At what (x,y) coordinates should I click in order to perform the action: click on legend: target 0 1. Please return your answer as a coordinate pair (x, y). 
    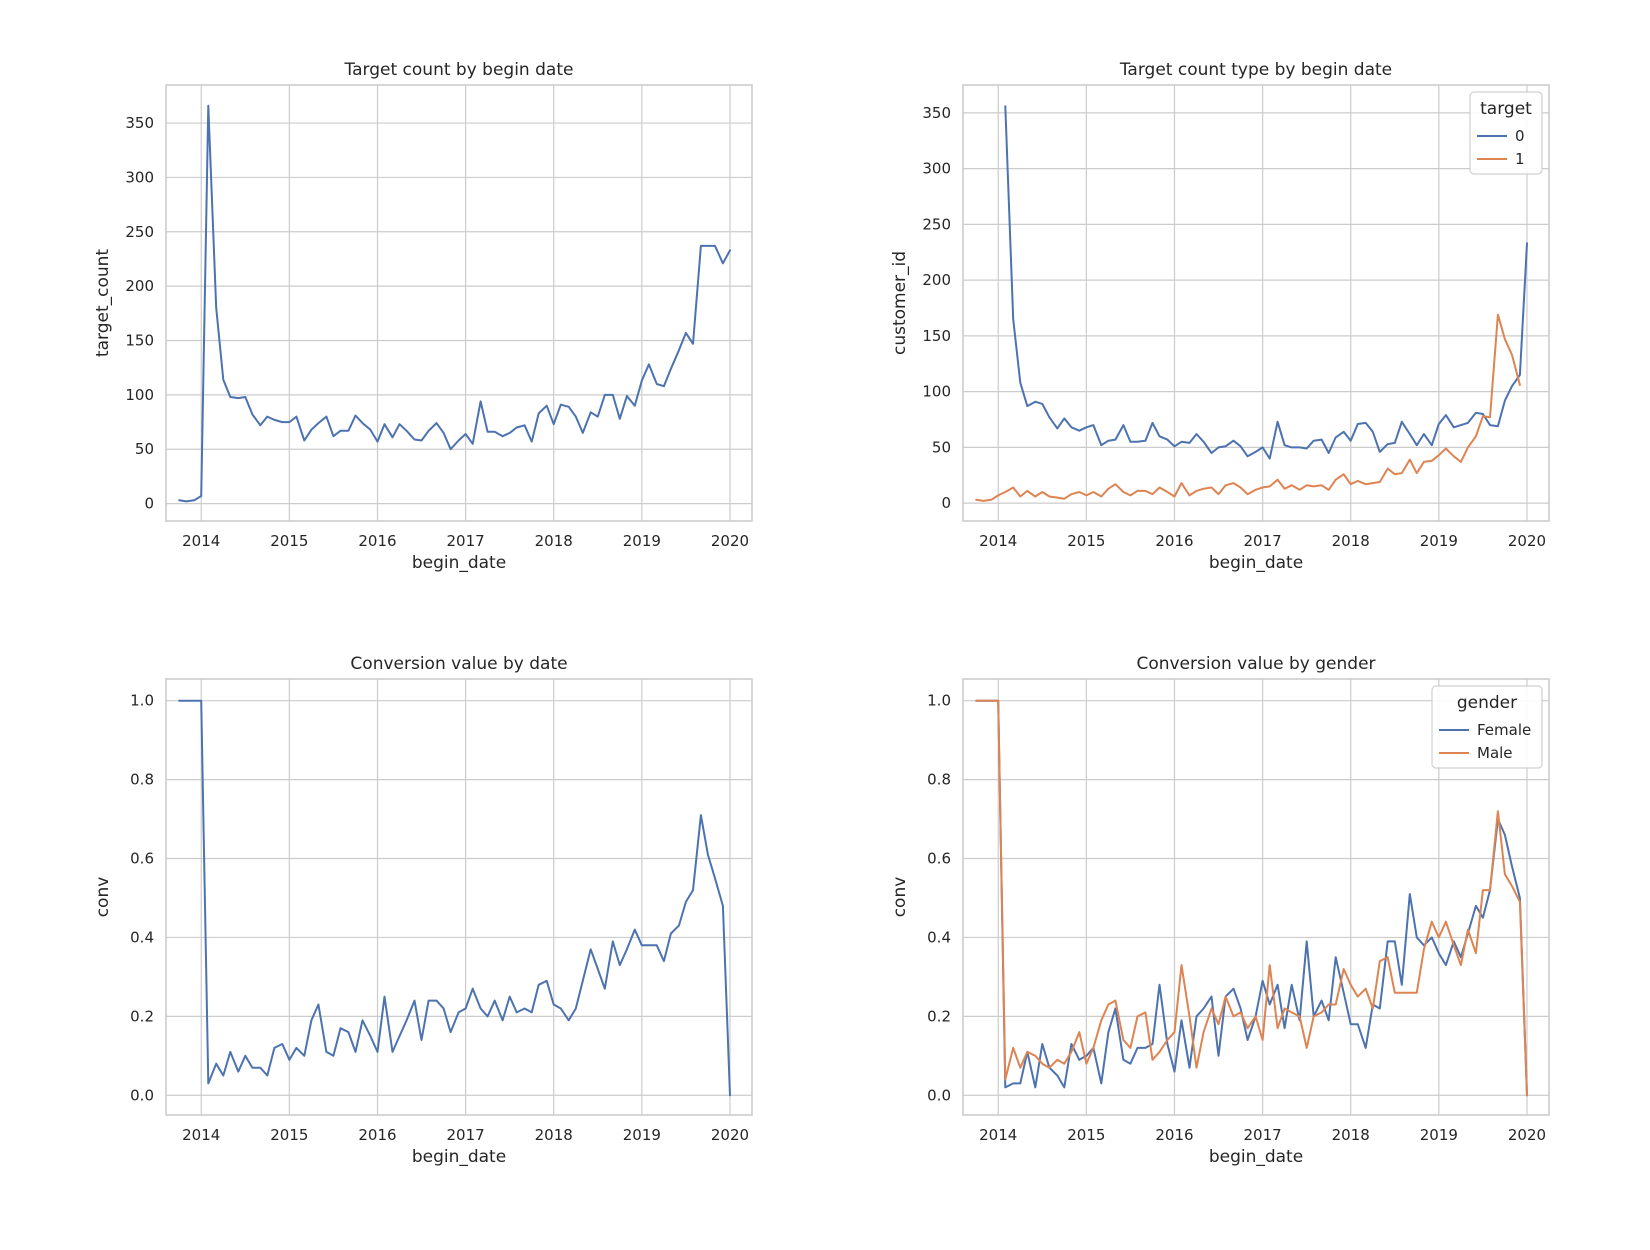
    Looking at the image, I should click on (1506, 133).